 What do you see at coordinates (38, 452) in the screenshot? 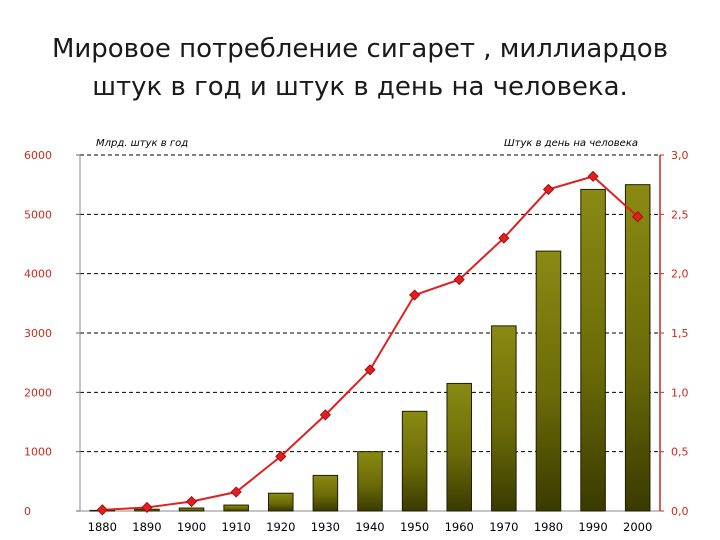
I see `left-tick-label: 1000` at bounding box center [38, 452].